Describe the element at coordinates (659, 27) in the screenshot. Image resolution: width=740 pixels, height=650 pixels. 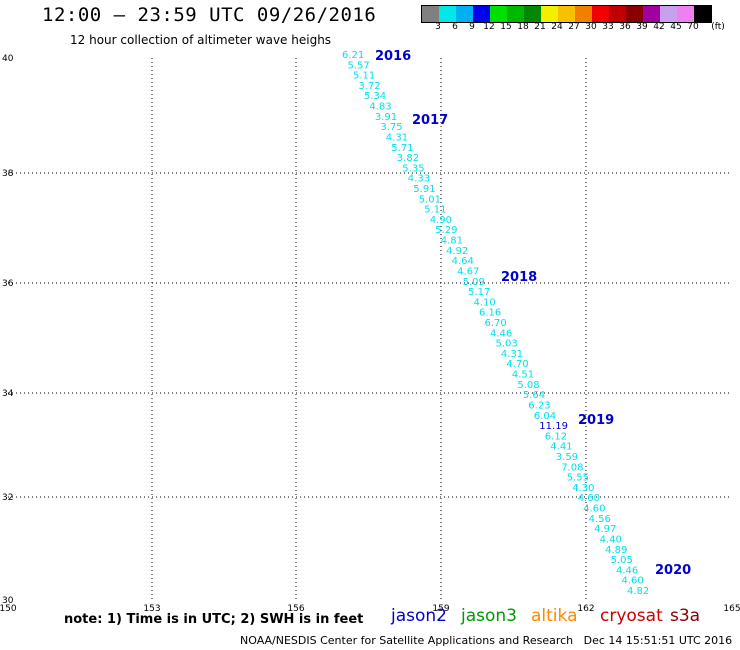
I see `color-scale-label: 42` at that location.